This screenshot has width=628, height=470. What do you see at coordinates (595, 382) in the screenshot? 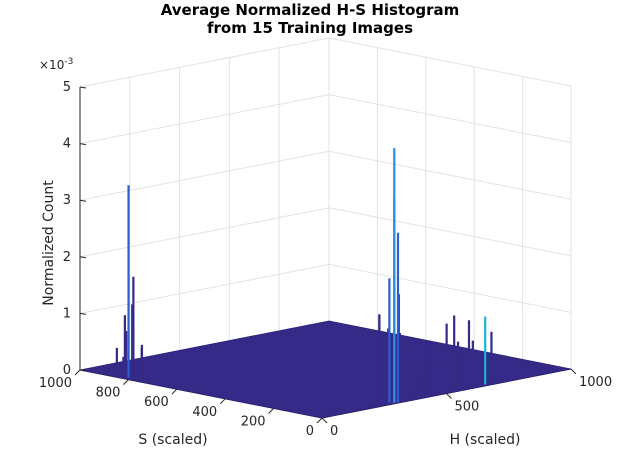
I see `x-tick-label: 1000` at bounding box center [595, 382].